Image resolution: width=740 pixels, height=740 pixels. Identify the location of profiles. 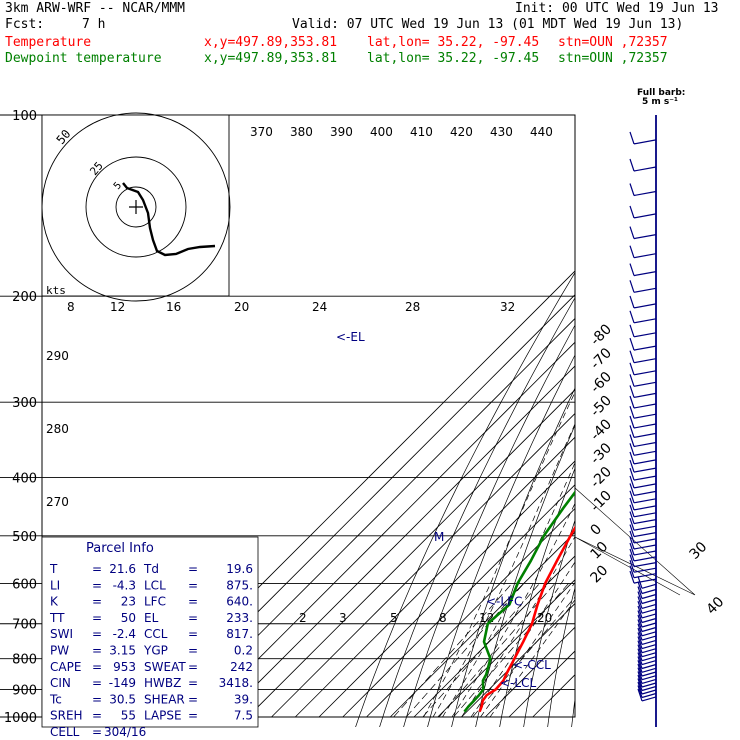
(519, 601).